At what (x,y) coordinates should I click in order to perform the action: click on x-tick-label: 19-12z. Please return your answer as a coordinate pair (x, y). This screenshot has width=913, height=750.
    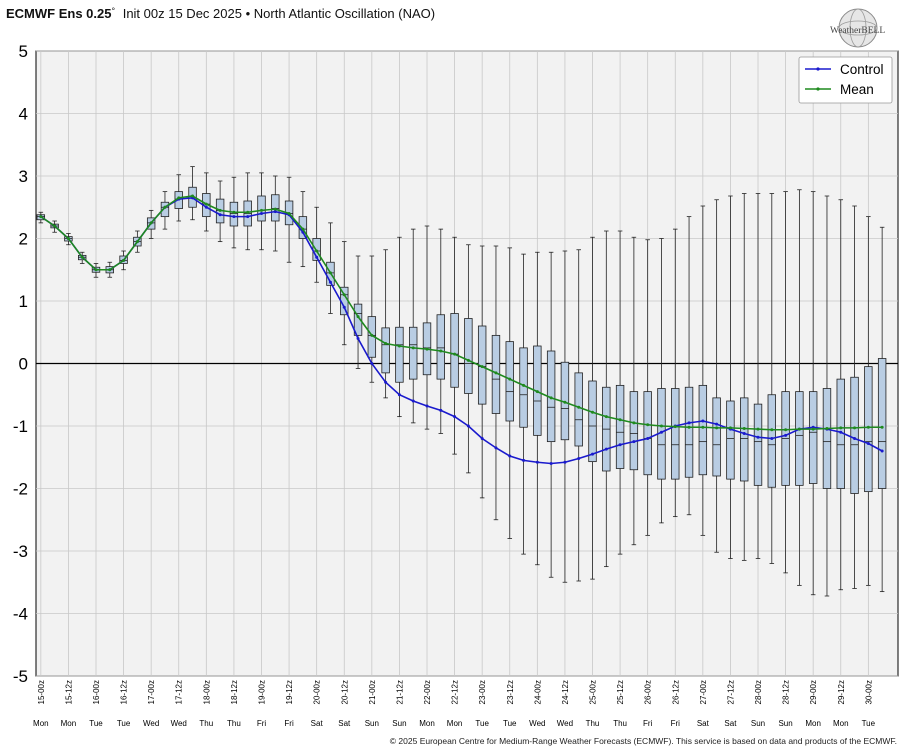
    Looking at the image, I should click on (289, 692).